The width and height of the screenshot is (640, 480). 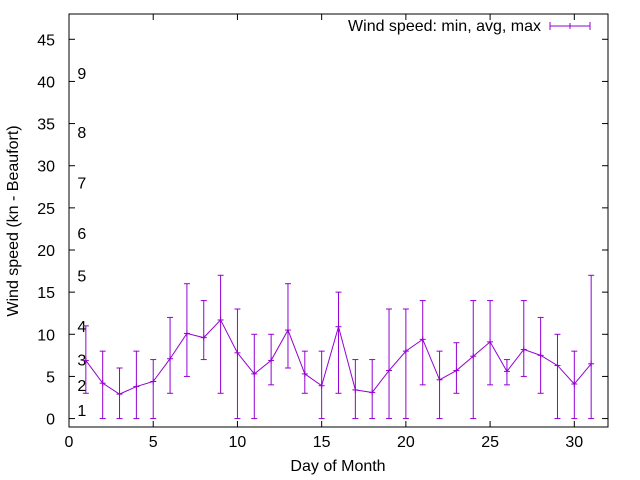 I want to click on beaufort-annotations: 1 2 3 4 5 6 7 8 9, so click(x=81, y=243).